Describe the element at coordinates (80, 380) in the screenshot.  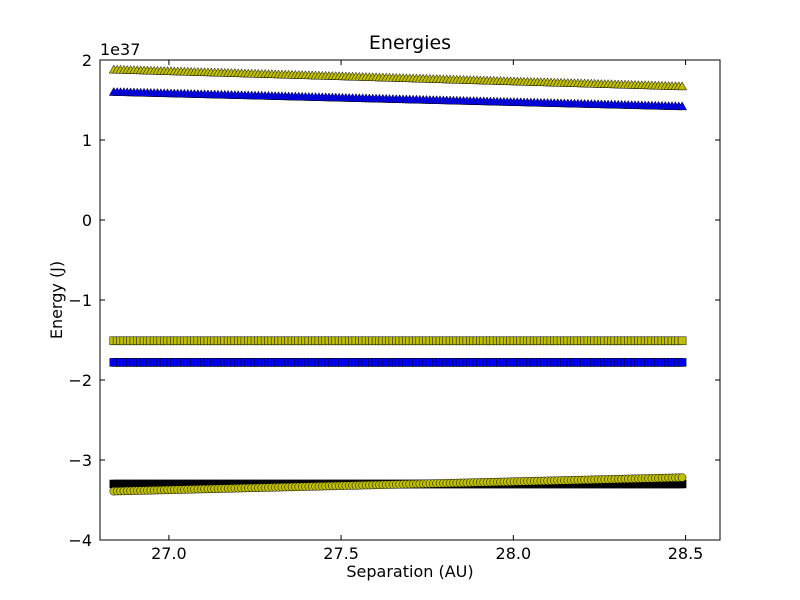
I see `y-tick-label: −2` at that location.